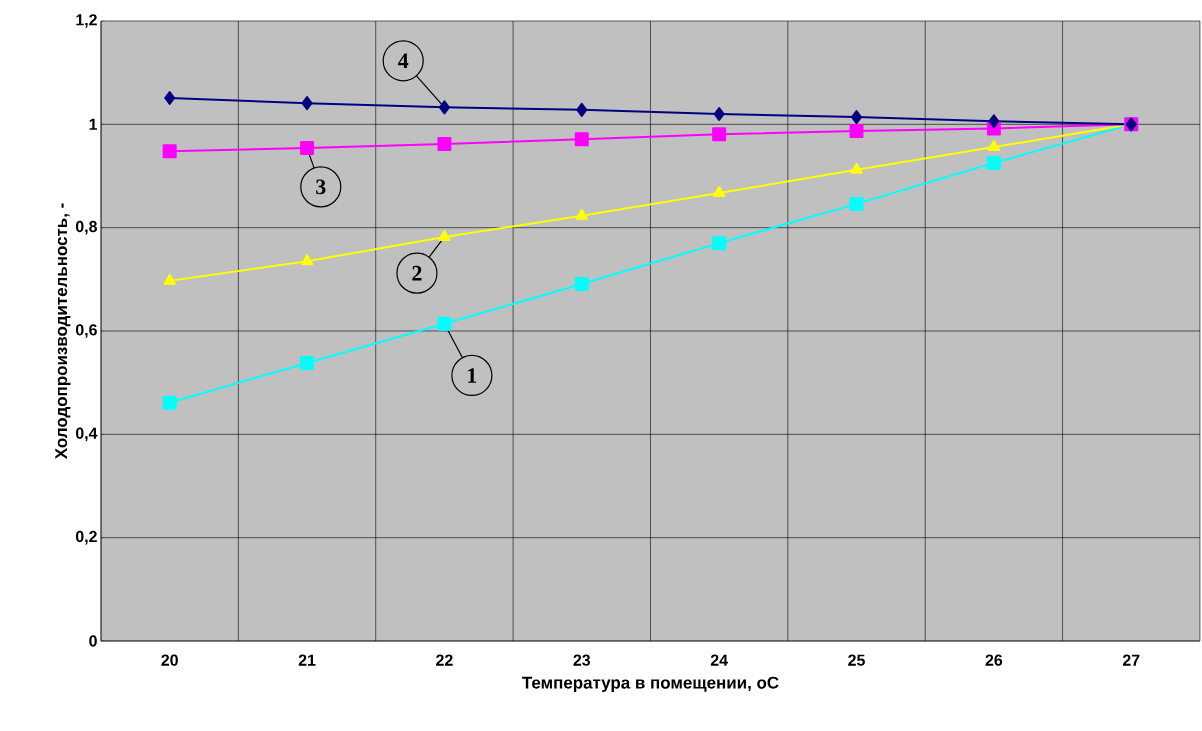 Image resolution: width=1202 pixels, height=731 pixels. Describe the element at coordinates (169, 660) in the screenshot. I see `x-tick-label: 20` at that location.